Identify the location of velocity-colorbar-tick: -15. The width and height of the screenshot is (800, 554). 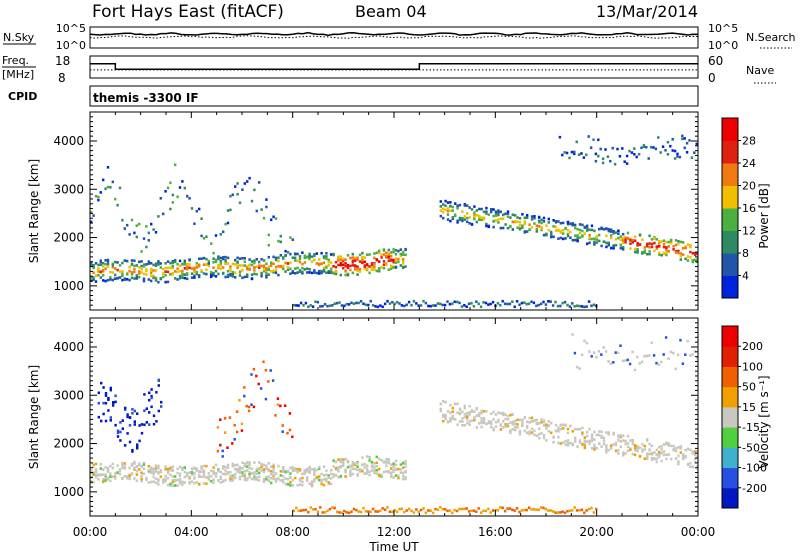
(751, 427).